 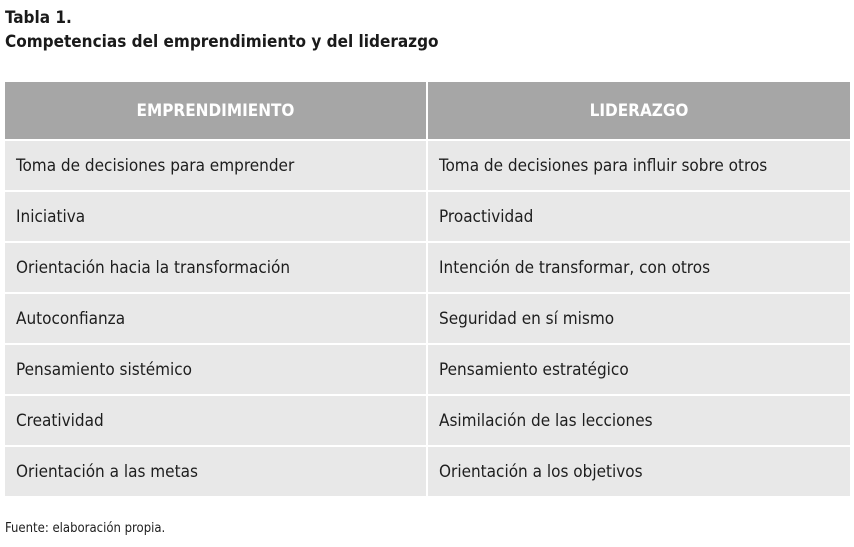 What do you see at coordinates (216, 111) in the screenshot?
I see `column-header-emprendimiento: EMPRENDIMIENTO` at bounding box center [216, 111].